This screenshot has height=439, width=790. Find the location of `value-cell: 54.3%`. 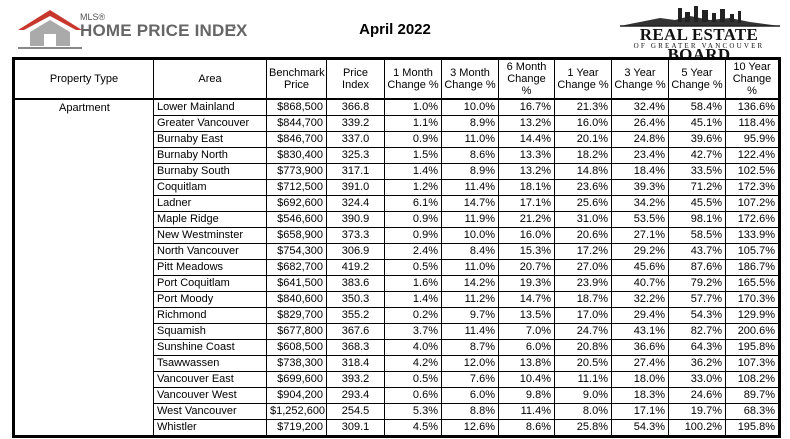

value-cell: 54.3% is located at coordinates (697, 315).